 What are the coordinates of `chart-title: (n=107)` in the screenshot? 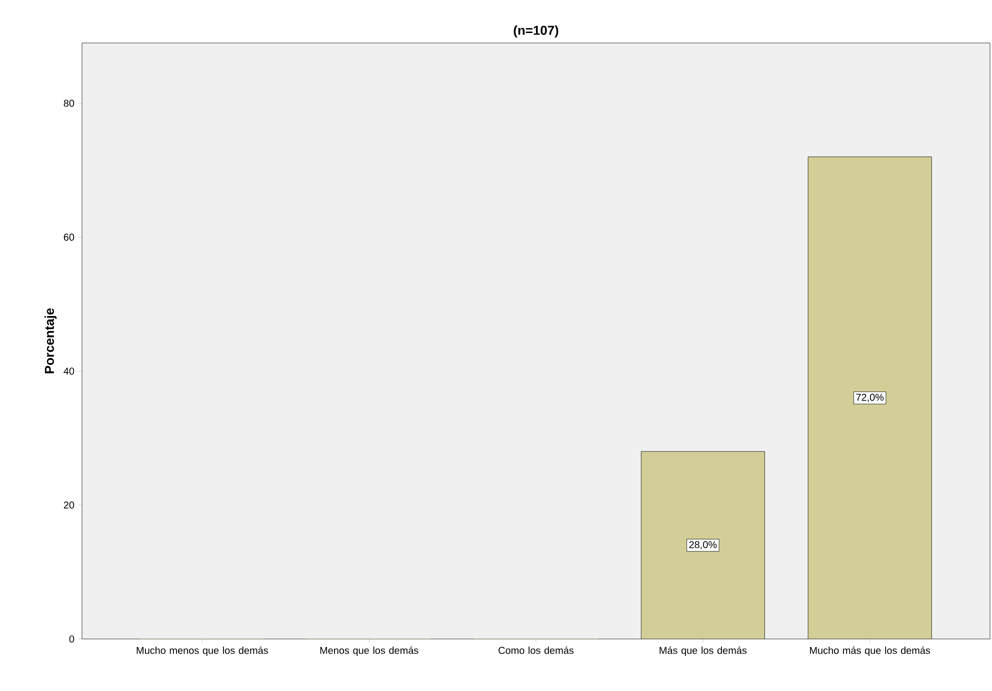 It's located at (536, 31).